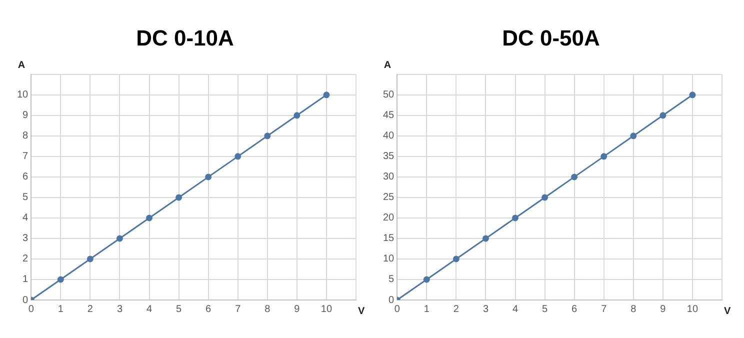 This screenshot has height=338, width=744. What do you see at coordinates (25, 238) in the screenshot?
I see `y-tick-label: 3` at bounding box center [25, 238].